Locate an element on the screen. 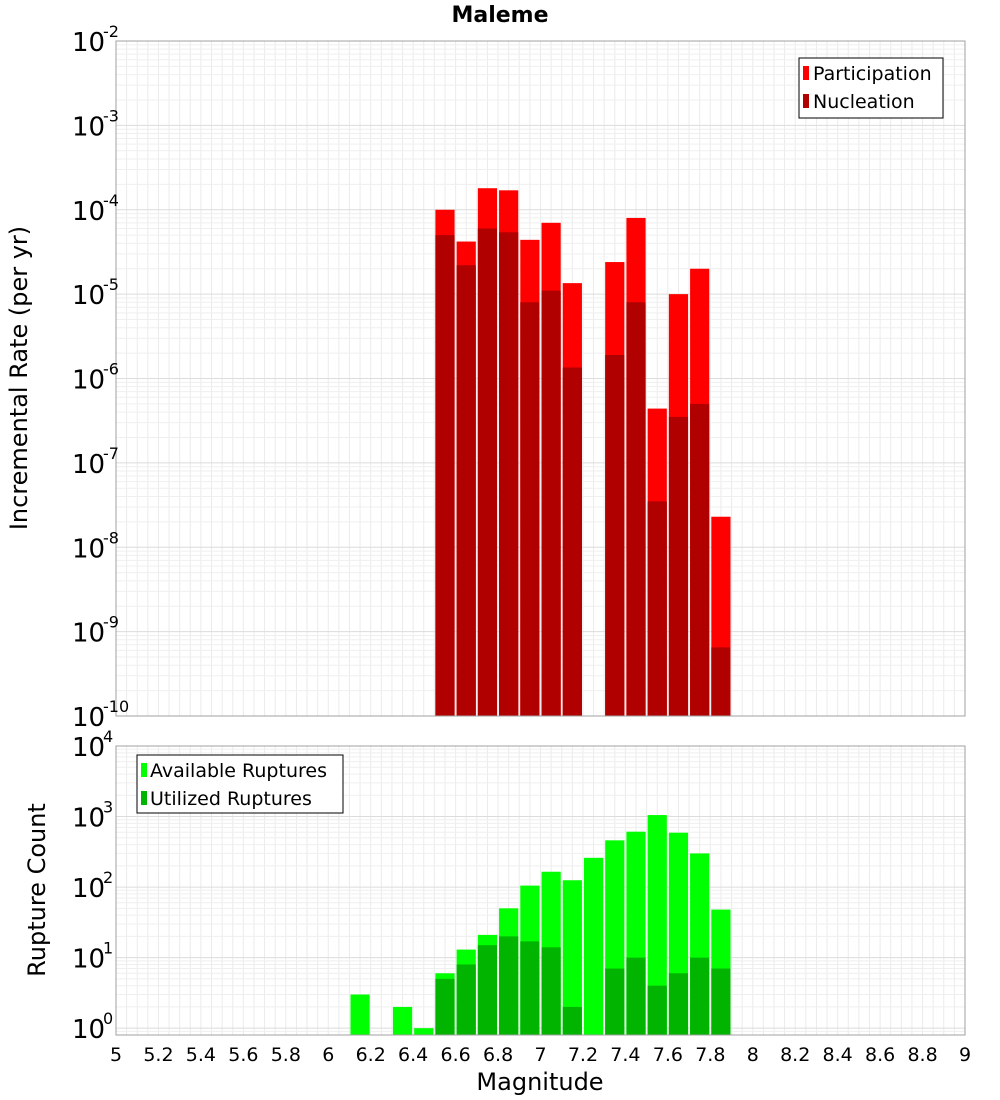  y-tick-exponent: -9 is located at coordinates (111, 622).